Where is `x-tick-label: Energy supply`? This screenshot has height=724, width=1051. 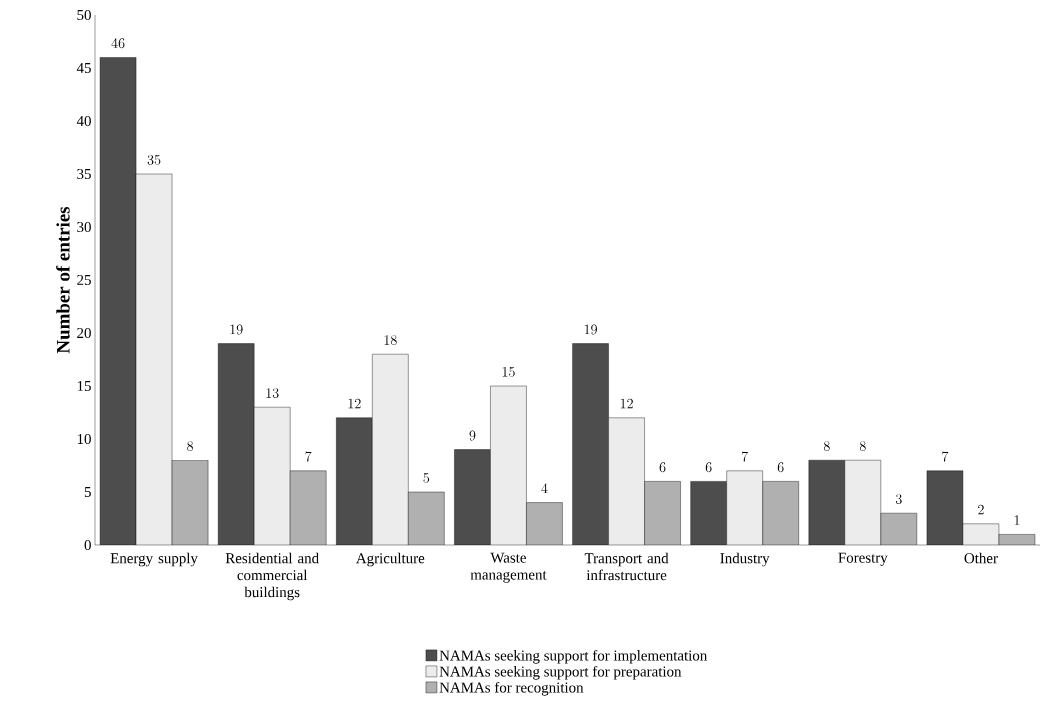
x-tick-label: Energy supply is located at coordinates (154, 559).